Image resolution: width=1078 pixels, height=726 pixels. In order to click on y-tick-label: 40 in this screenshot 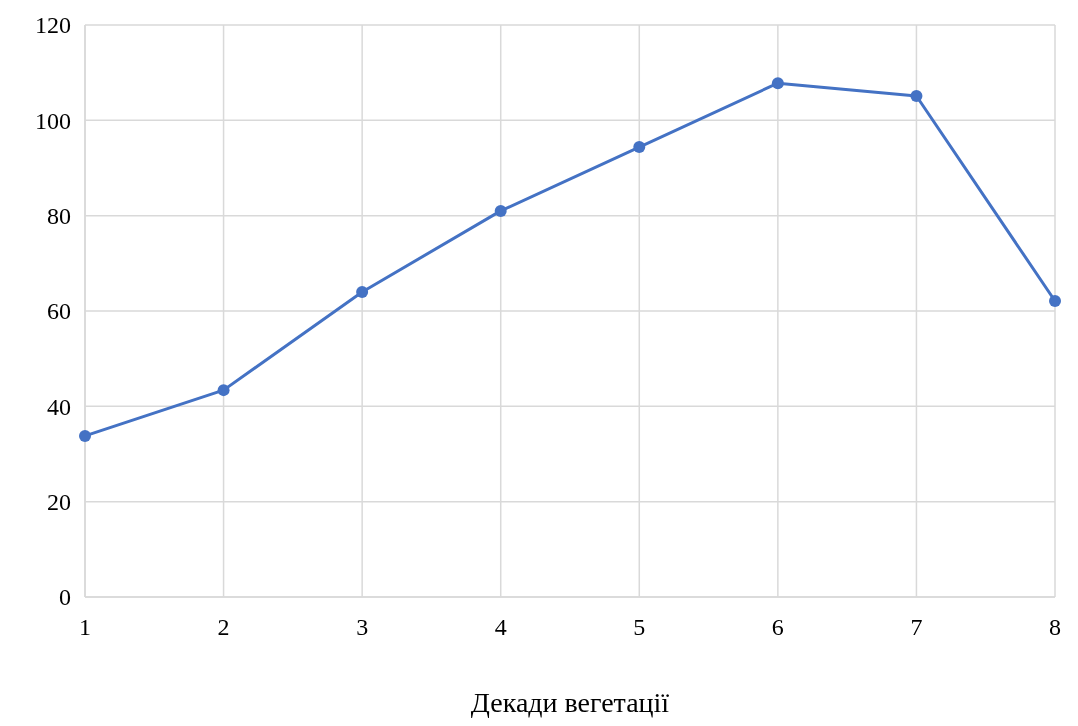, I will do `click(59, 406)`.